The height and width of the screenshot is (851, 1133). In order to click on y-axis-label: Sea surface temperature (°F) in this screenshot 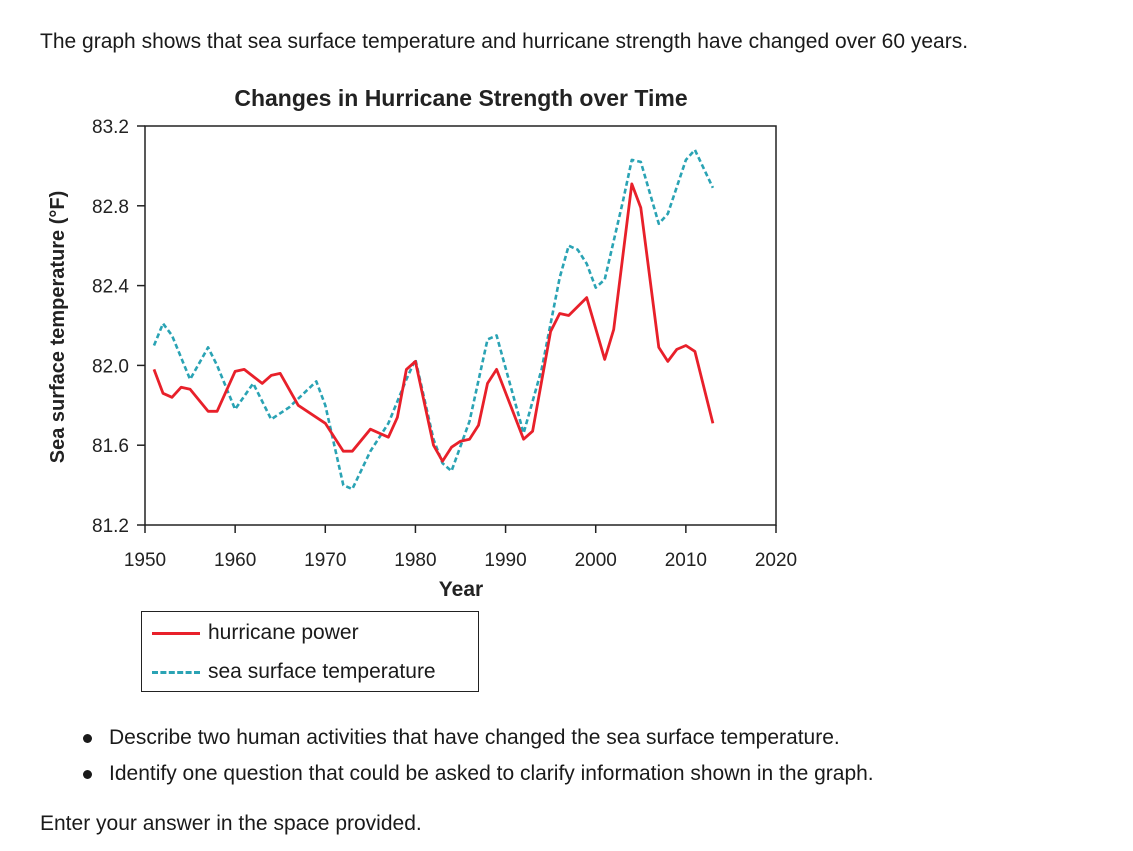, I will do `click(58, 327)`.